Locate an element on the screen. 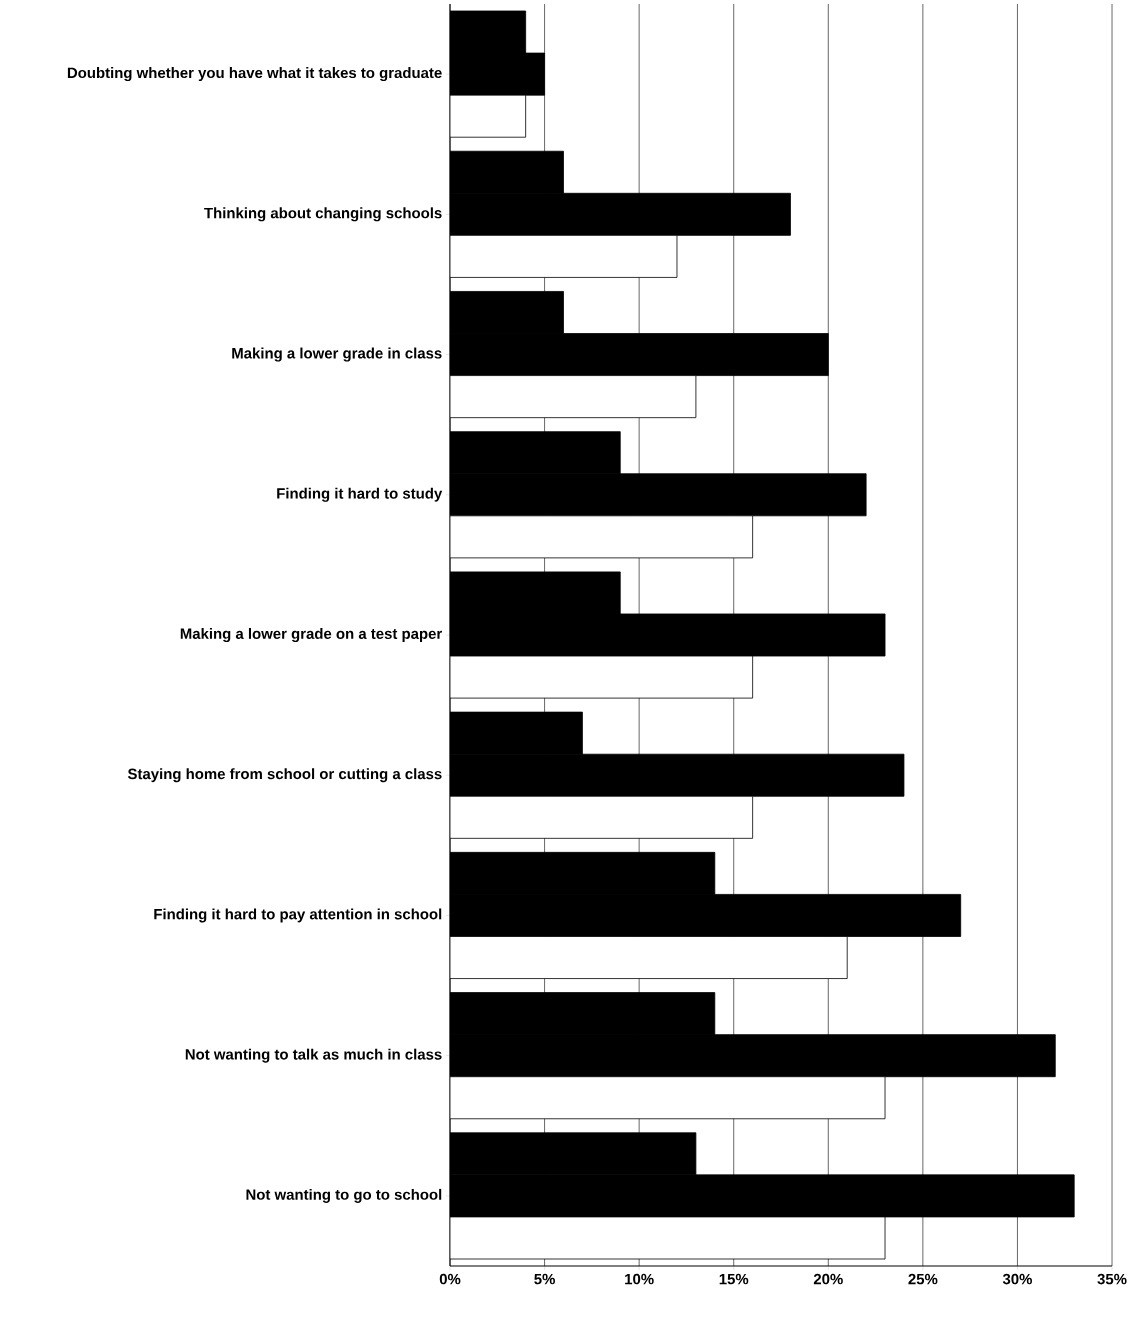 The image size is (1132, 1328). y-tick-label: Making a lower grade on a test paper is located at coordinates (311, 635).